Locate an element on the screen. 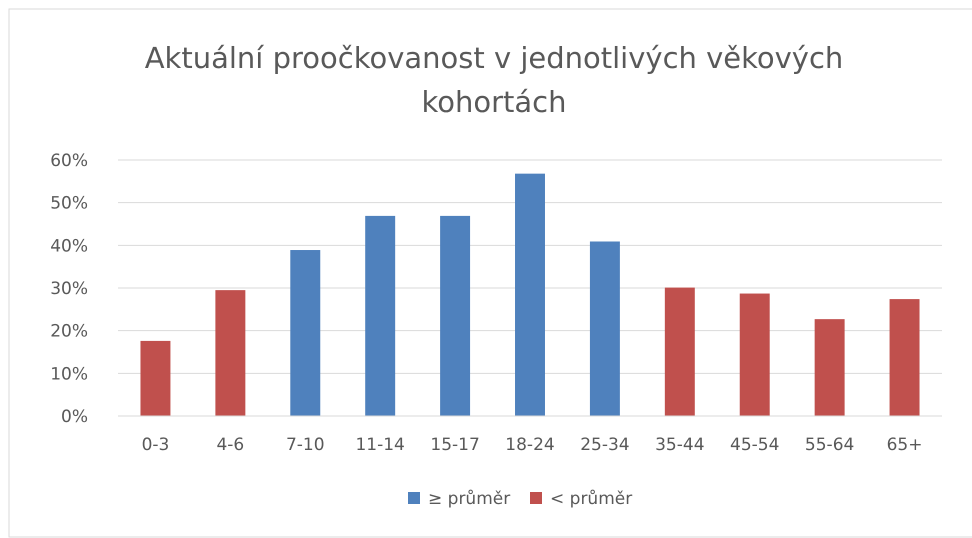 This screenshot has width=972, height=538. x-tick-label: 35-44 is located at coordinates (680, 445).